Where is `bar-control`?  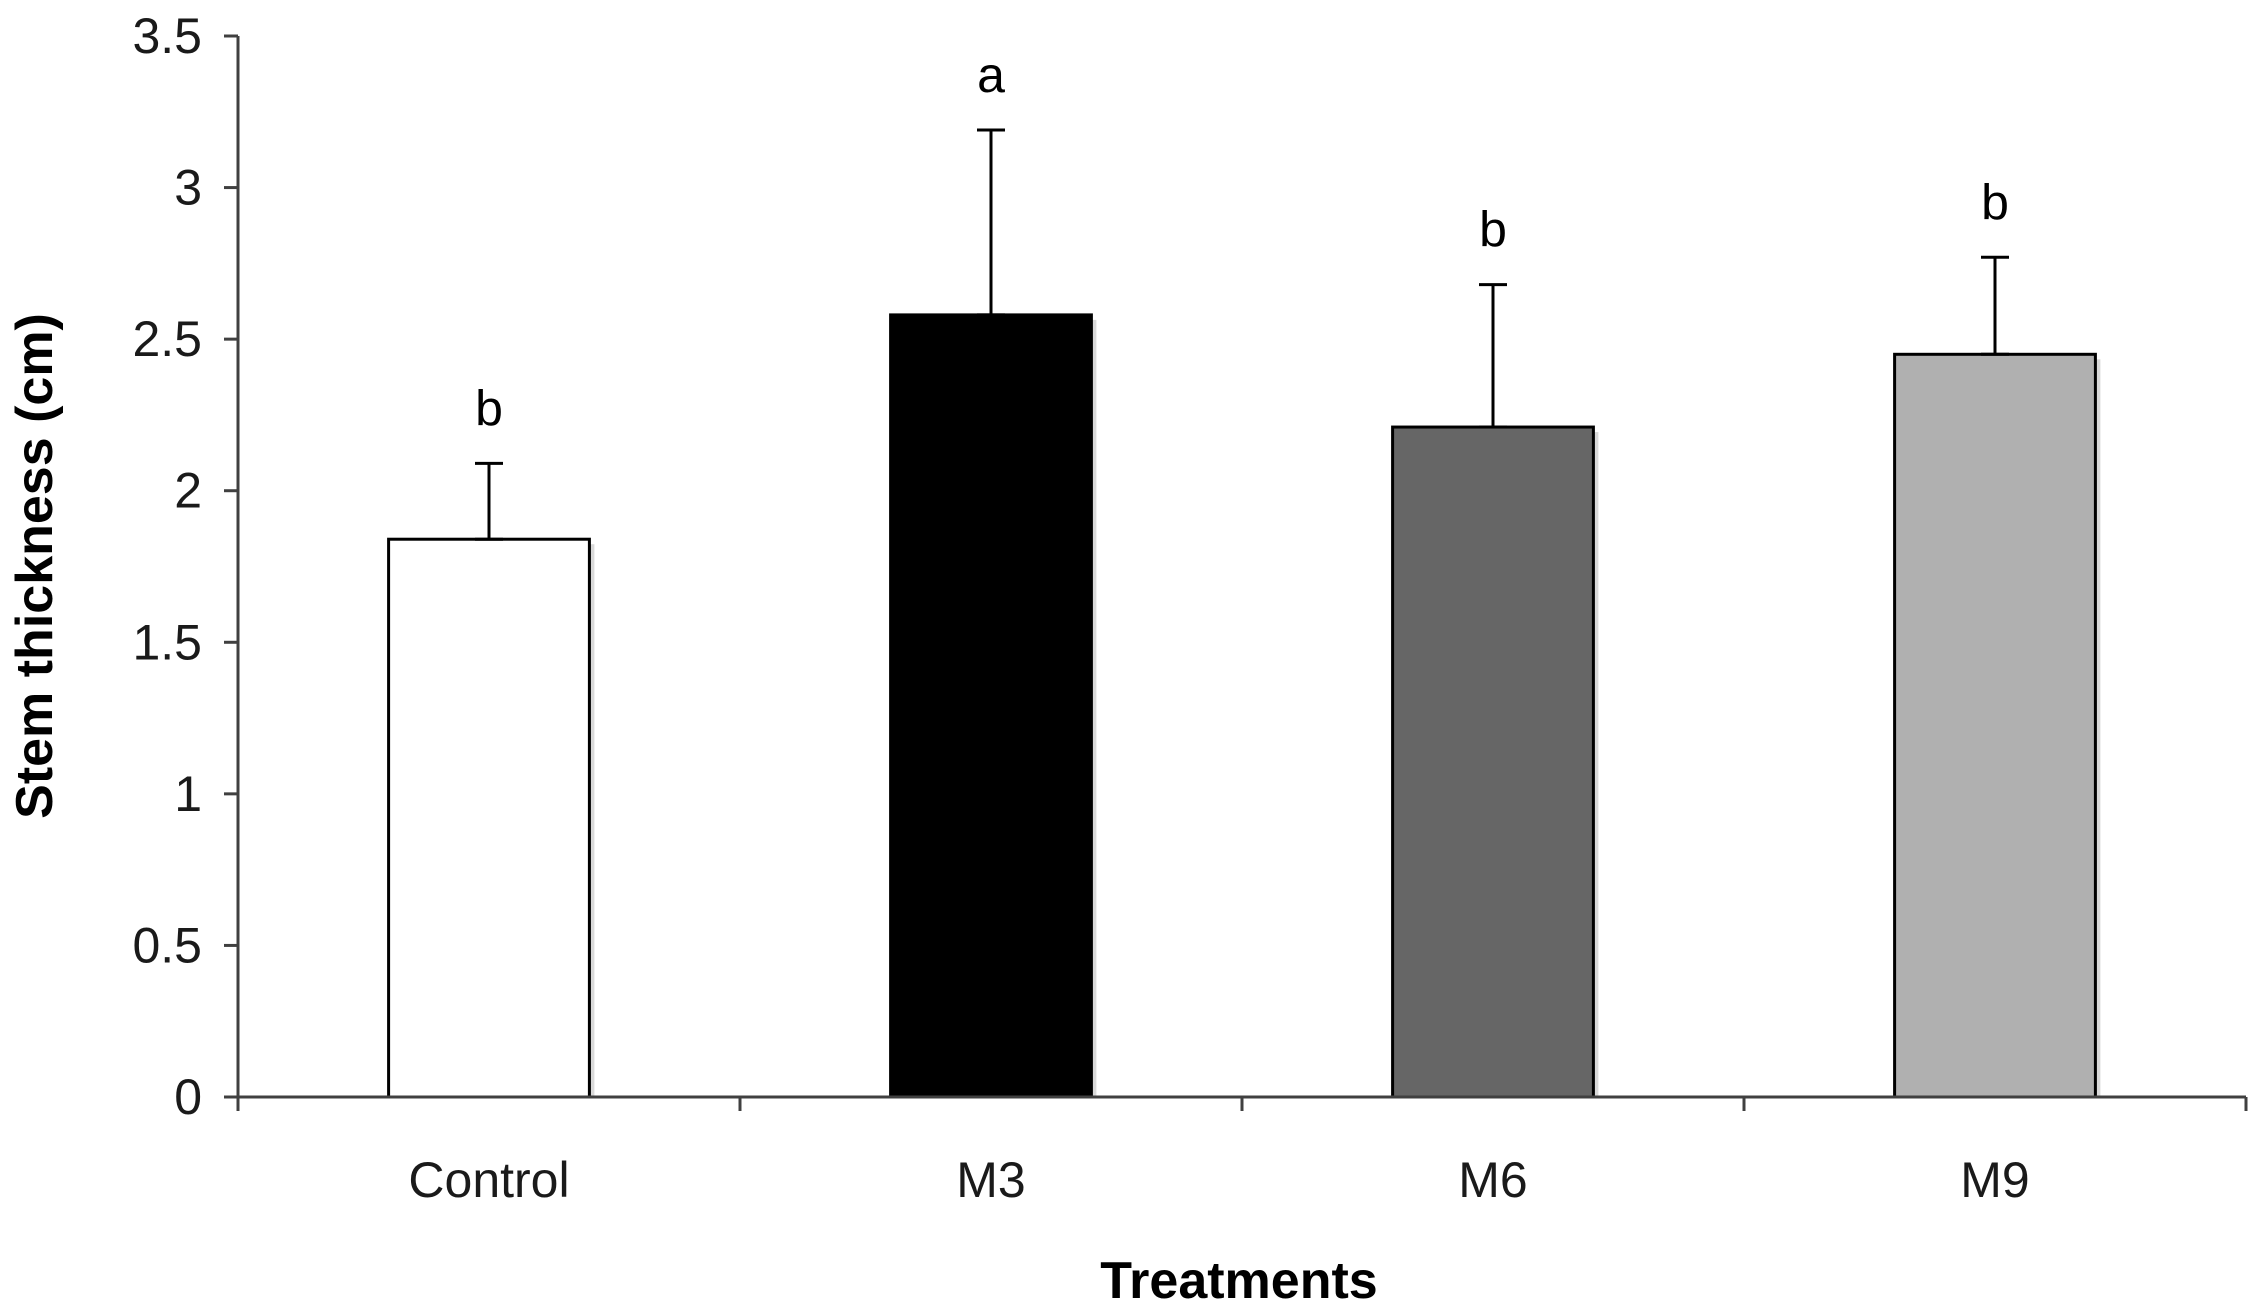
bar-control is located at coordinates (489, 818).